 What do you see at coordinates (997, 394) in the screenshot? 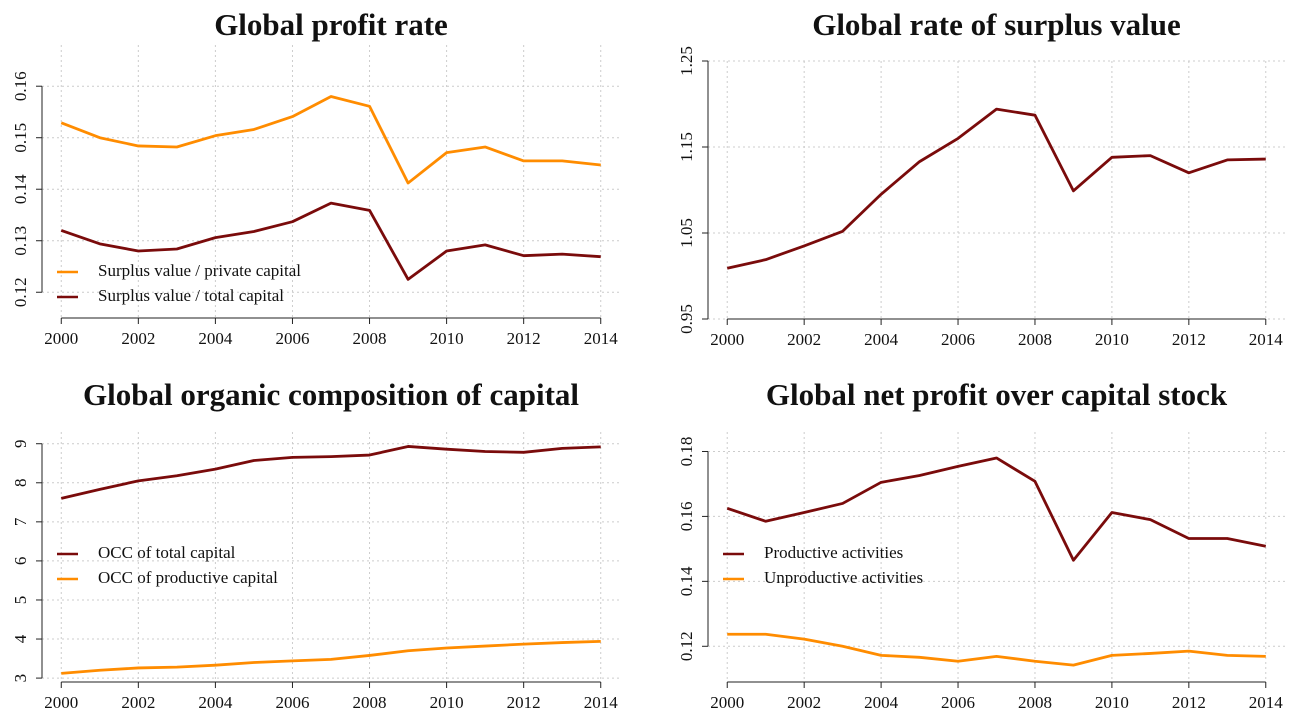
I see `chart-title: Global net profit over capital stock` at bounding box center [997, 394].